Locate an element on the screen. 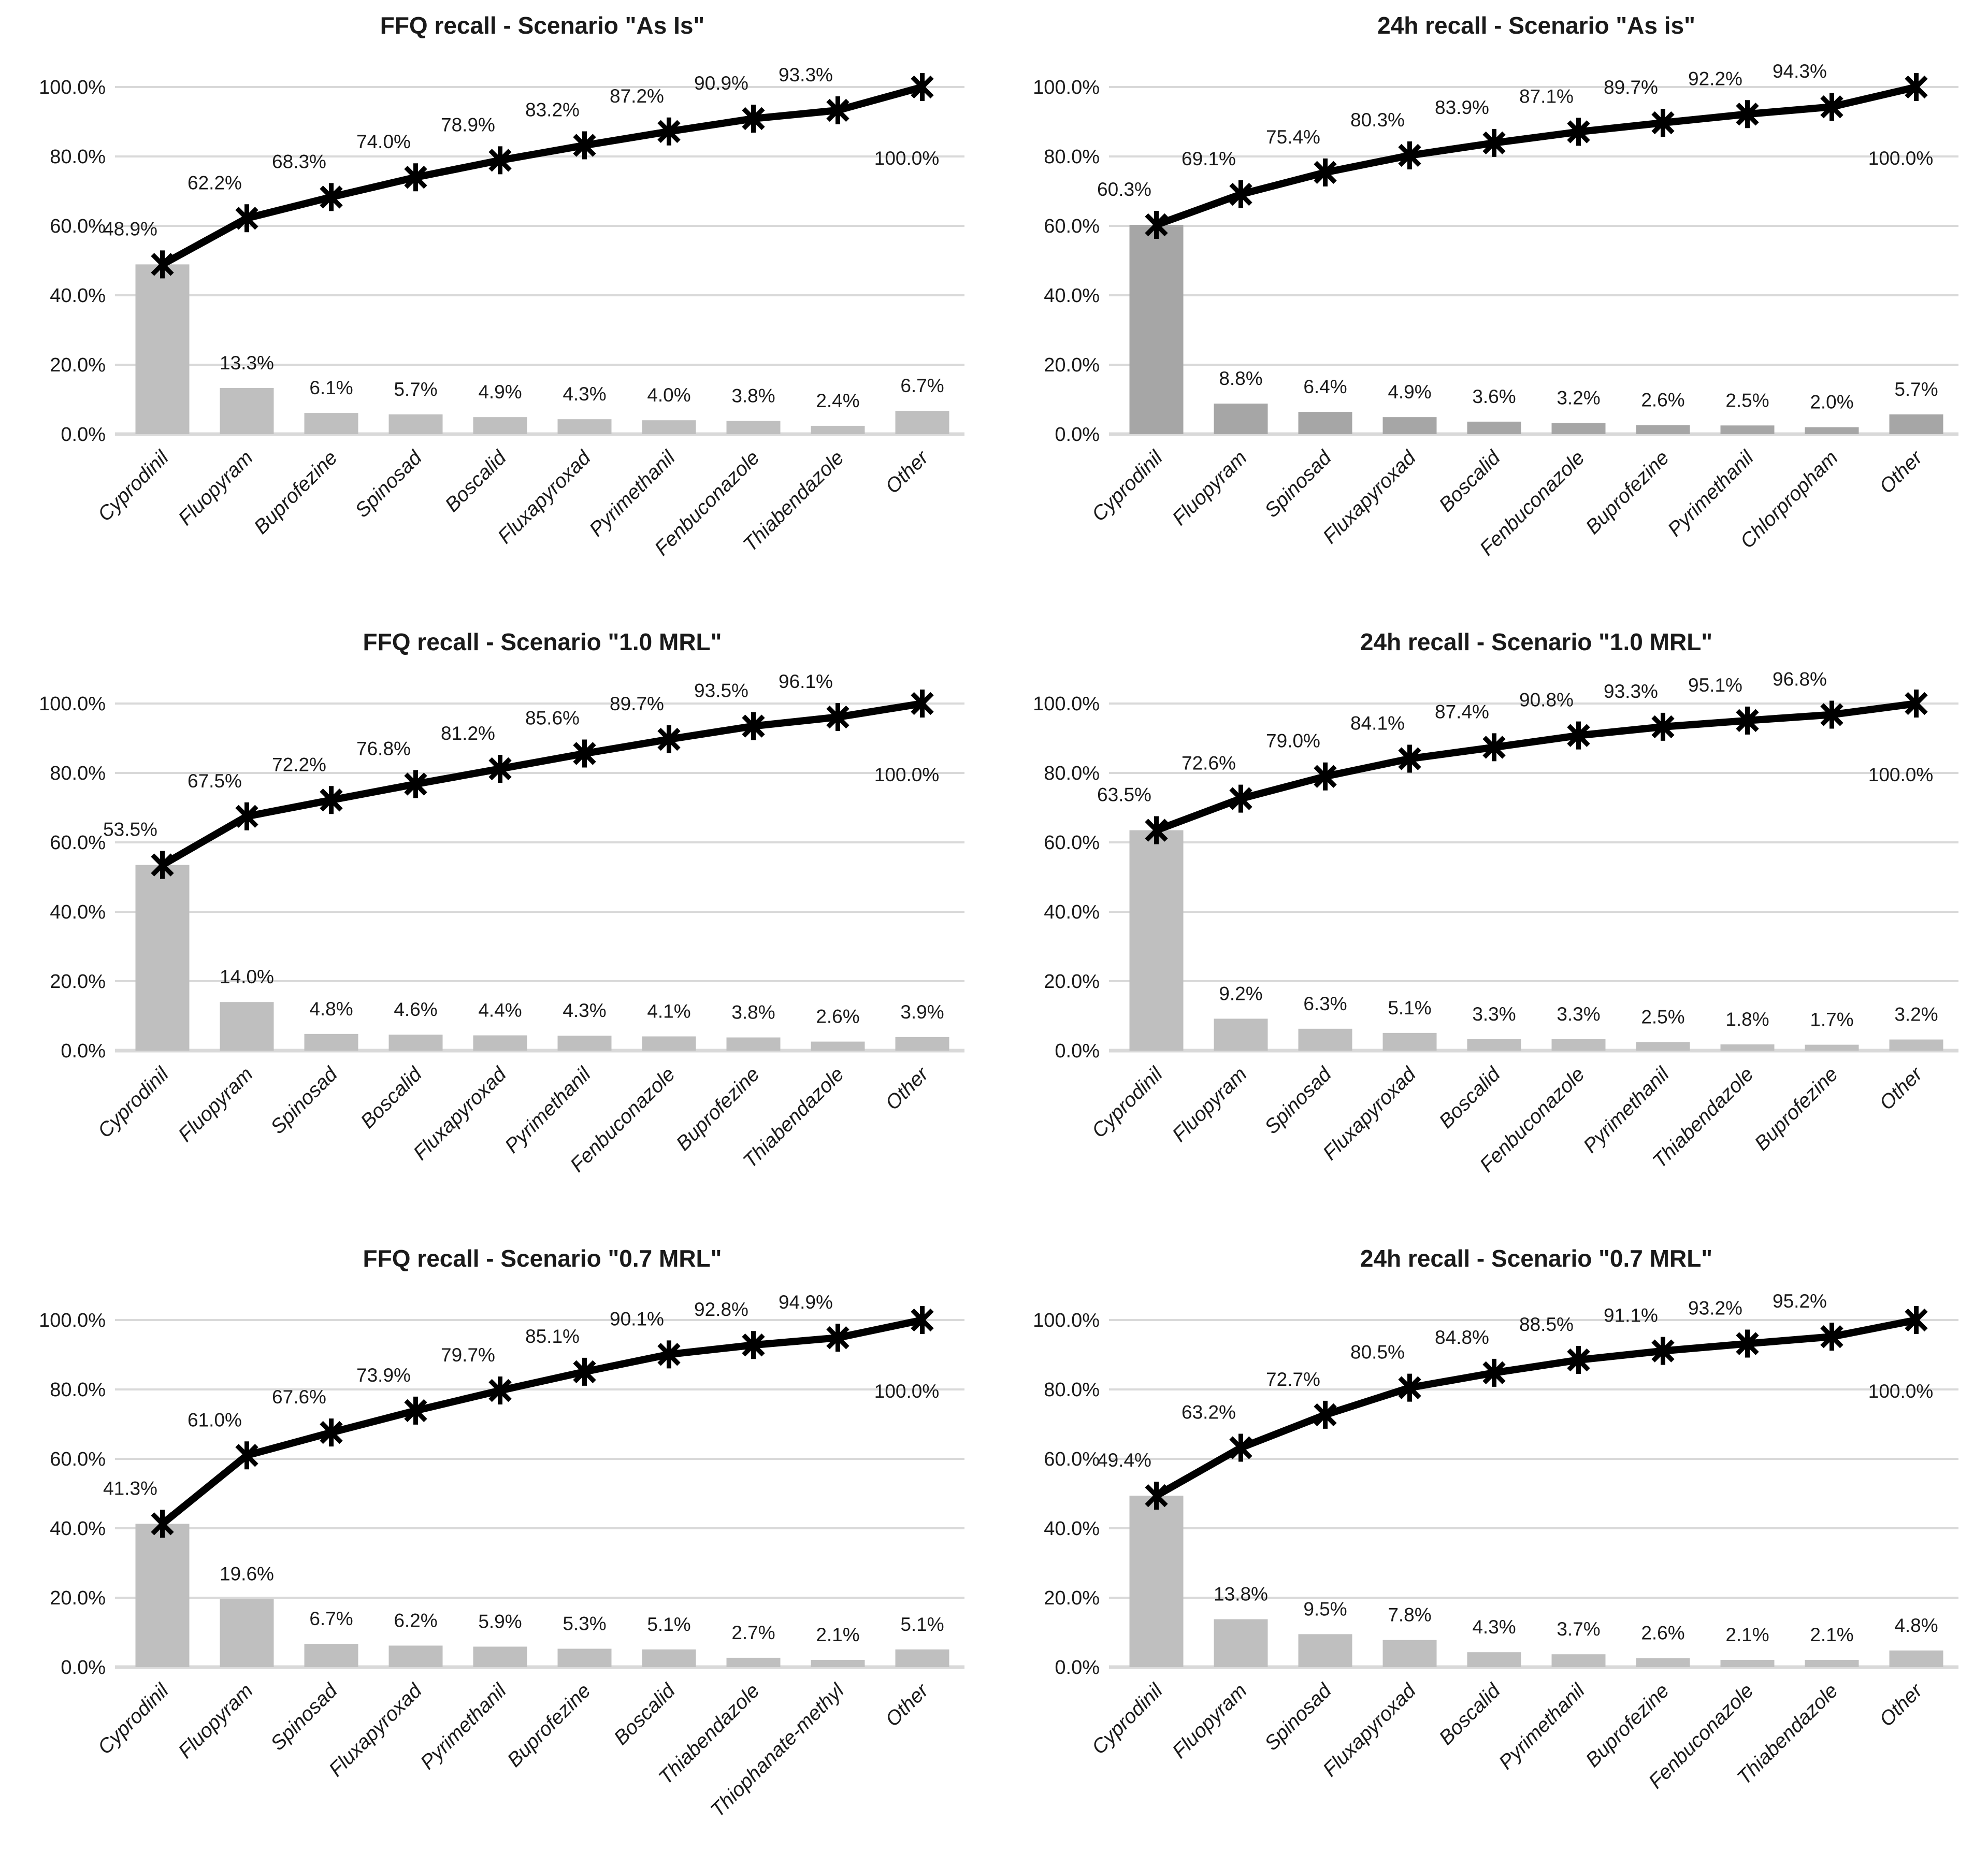 This screenshot has height=1850, width=1988. bar-value-label: 4.9% is located at coordinates (500, 392).